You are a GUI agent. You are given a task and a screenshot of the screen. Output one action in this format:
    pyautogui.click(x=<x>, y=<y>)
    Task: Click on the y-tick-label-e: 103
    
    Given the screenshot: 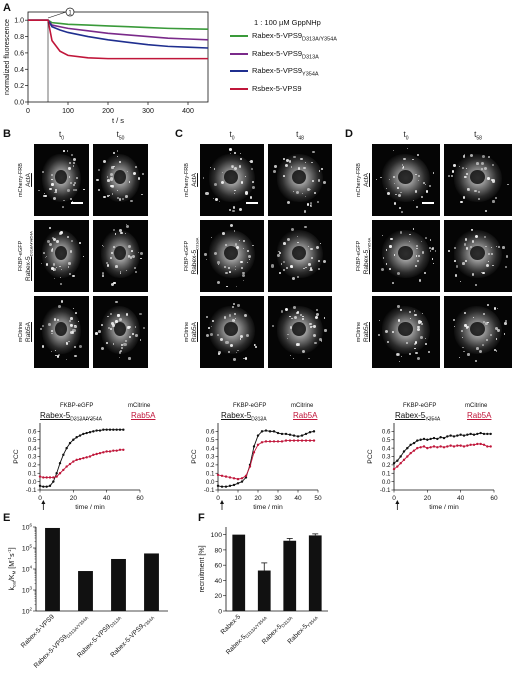 What is the action you would take?
    pyautogui.click(x=27, y=590)
    